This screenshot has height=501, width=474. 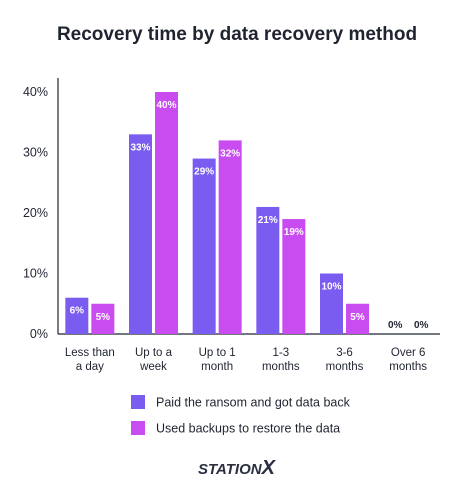 What do you see at coordinates (268, 220) in the screenshot?
I see `data-label: 21%` at bounding box center [268, 220].